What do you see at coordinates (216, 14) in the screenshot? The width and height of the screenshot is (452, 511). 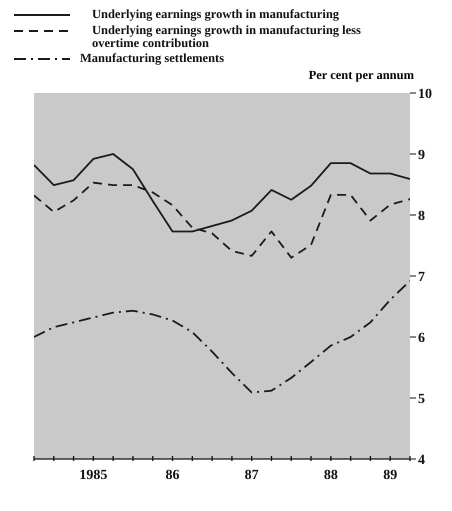 I see `legend-label: Underlying earnings growth in manufacturing` at bounding box center [216, 14].